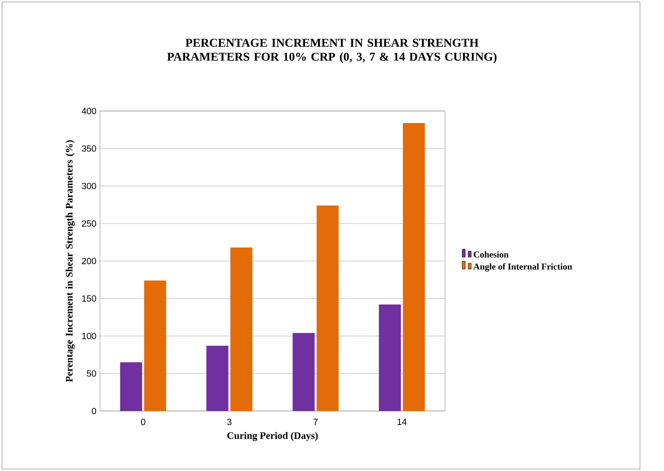 Image resolution: width=664 pixels, height=471 pixels. What do you see at coordinates (229, 422) in the screenshot?
I see `x-tick-label: 3` at bounding box center [229, 422].